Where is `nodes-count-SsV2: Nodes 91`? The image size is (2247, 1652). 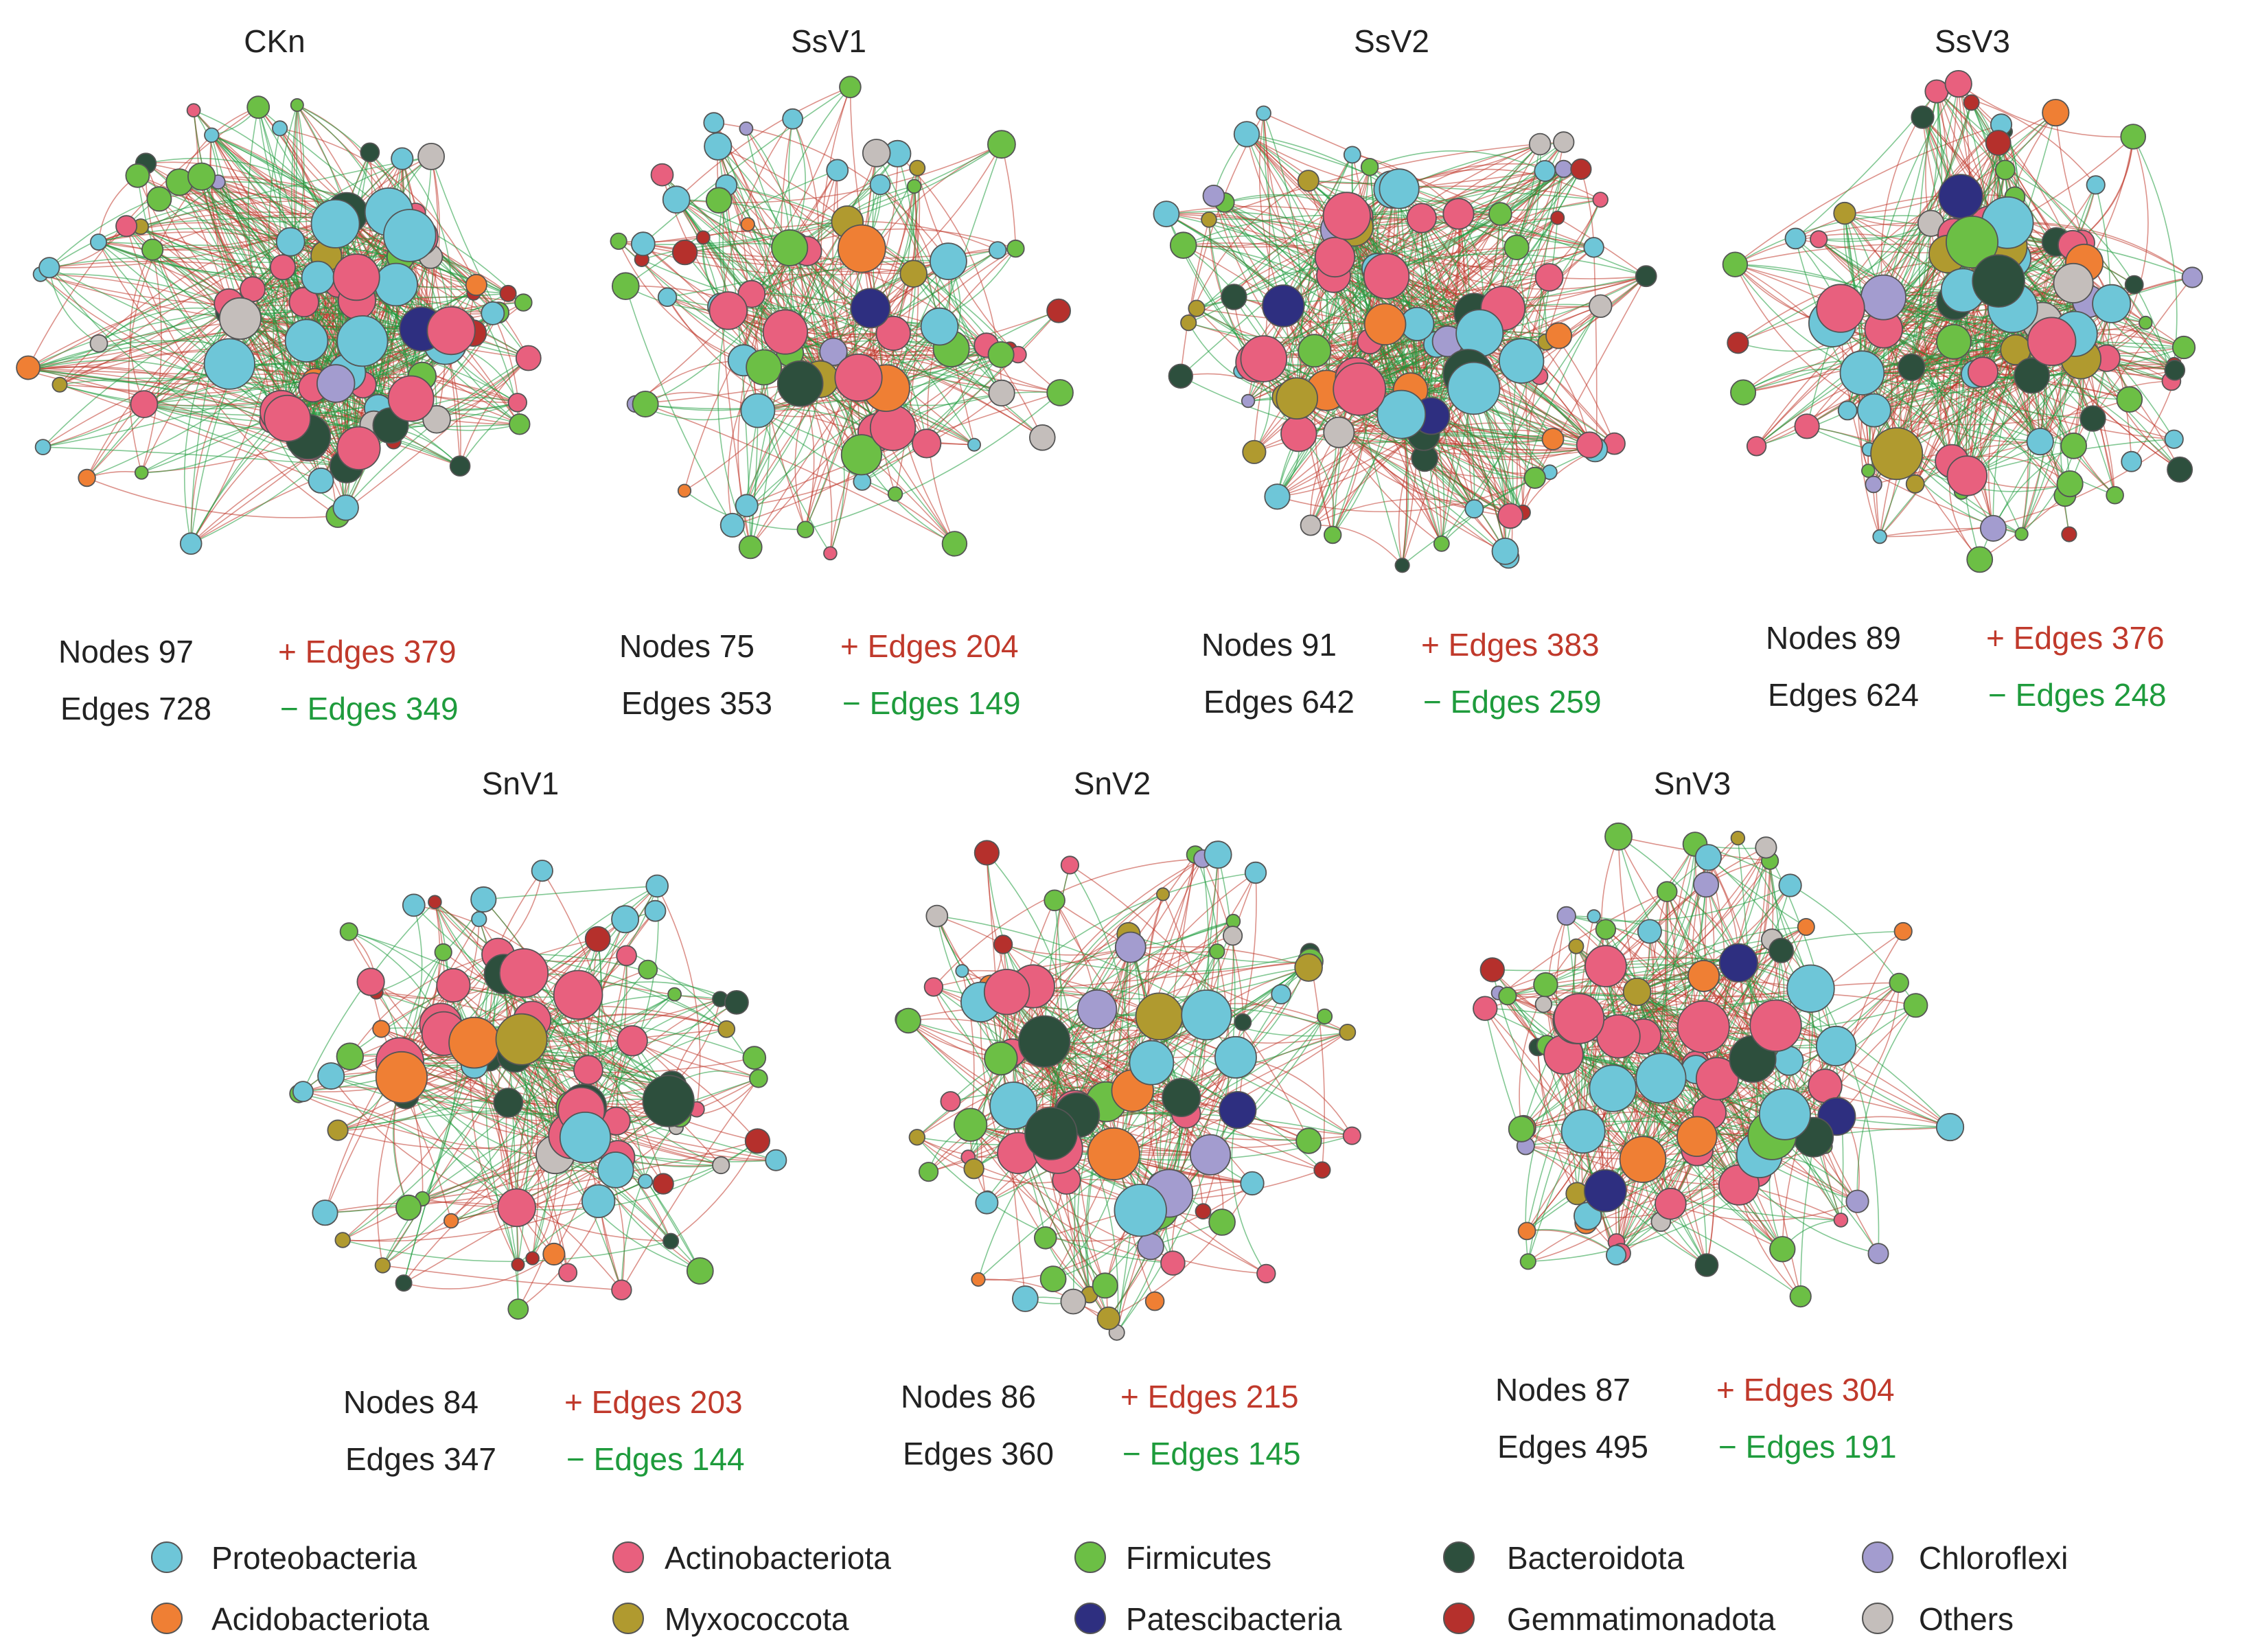
nodes-count-SsV2: Nodes 91 is located at coordinates (1269, 645).